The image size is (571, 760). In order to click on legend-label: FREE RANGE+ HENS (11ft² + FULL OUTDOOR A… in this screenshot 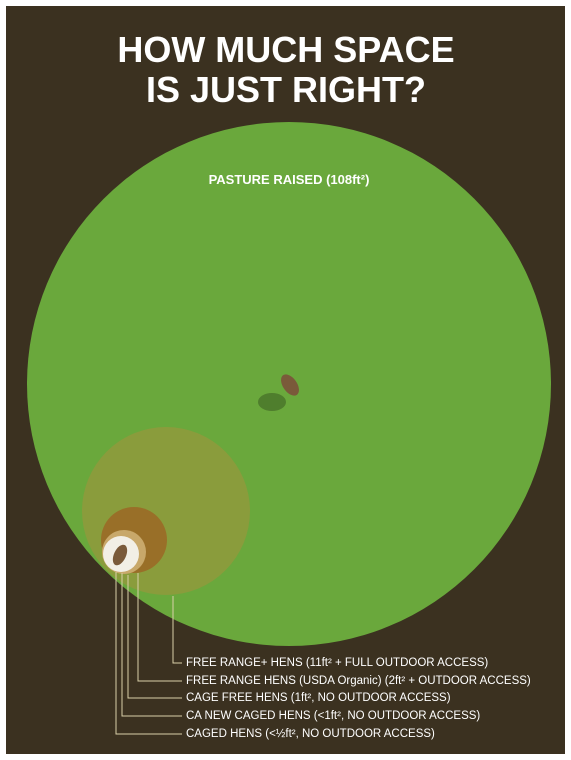, I will do `click(337, 663)`.